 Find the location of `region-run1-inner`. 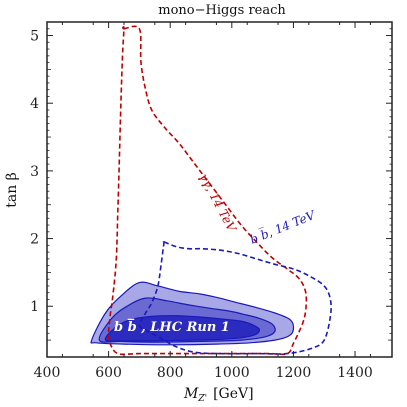

region-run1-inner is located at coordinates (182, 328).